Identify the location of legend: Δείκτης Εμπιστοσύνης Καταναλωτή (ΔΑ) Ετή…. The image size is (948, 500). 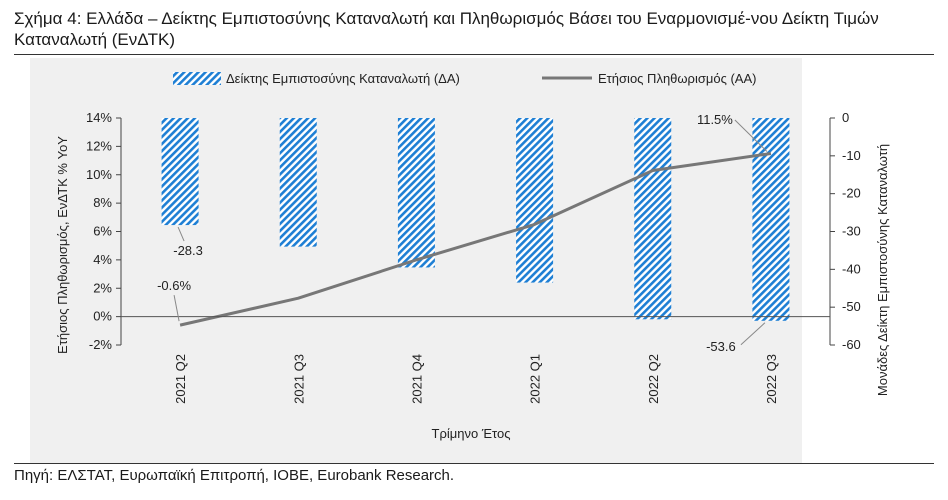
(464, 78).